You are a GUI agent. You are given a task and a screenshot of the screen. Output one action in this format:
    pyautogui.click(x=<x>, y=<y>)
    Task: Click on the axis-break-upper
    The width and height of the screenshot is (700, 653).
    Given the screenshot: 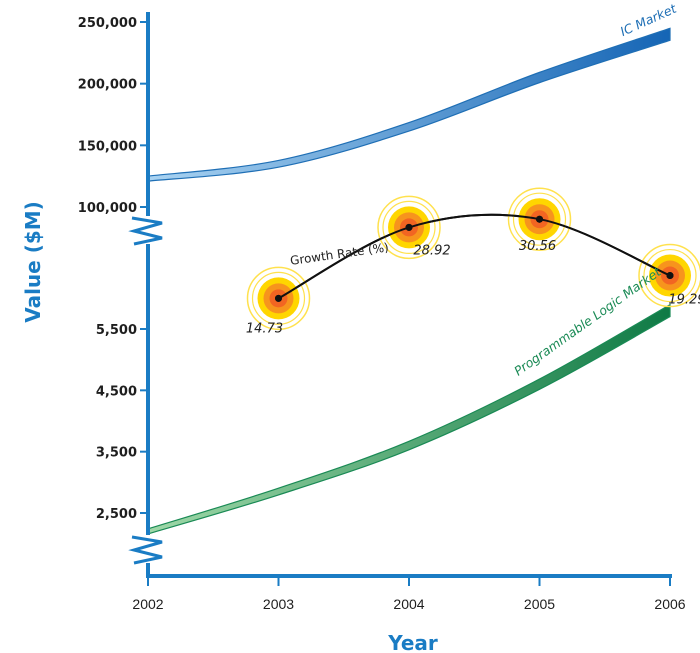 What is the action you would take?
    pyautogui.click(x=145, y=231)
    